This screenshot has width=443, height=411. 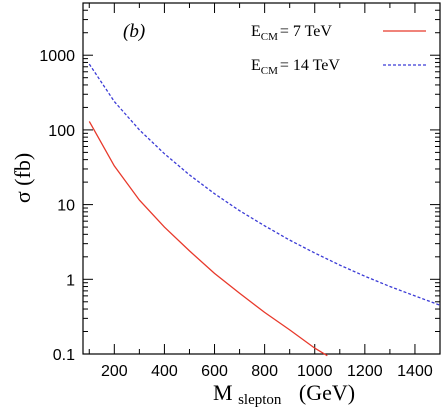 What do you see at coordinates (66, 206) in the screenshot?
I see `y-tick-label: 10` at bounding box center [66, 206].